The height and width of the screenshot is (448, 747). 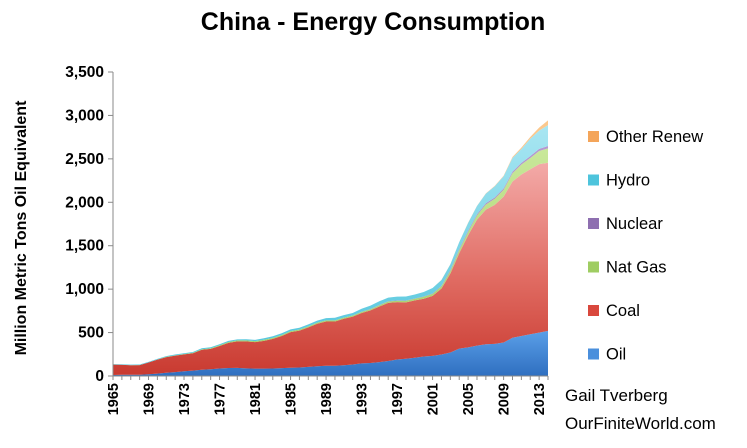 What do you see at coordinates (469, 399) in the screenshot?
I see `x-tick-label: 2005` at bounding box center [469, 399].